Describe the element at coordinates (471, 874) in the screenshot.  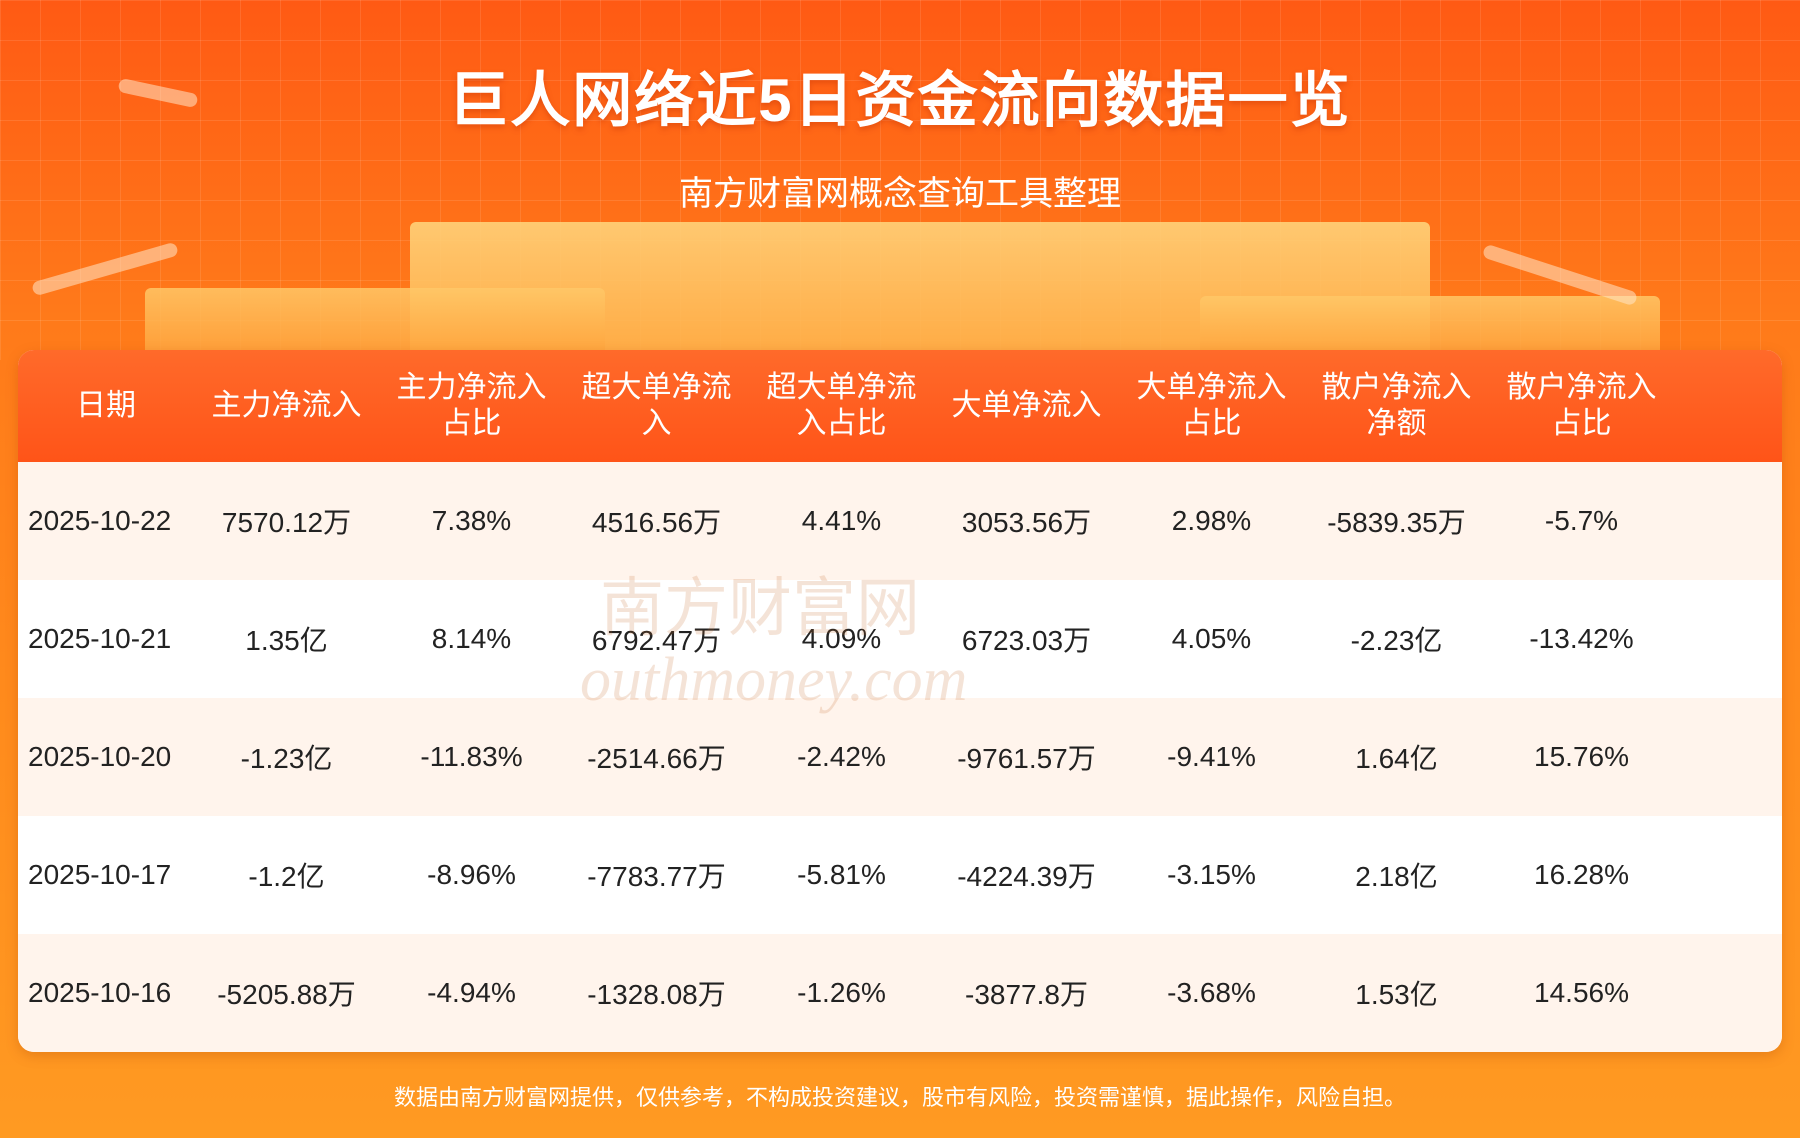
I see `value-cell: -8.96%` at that location.